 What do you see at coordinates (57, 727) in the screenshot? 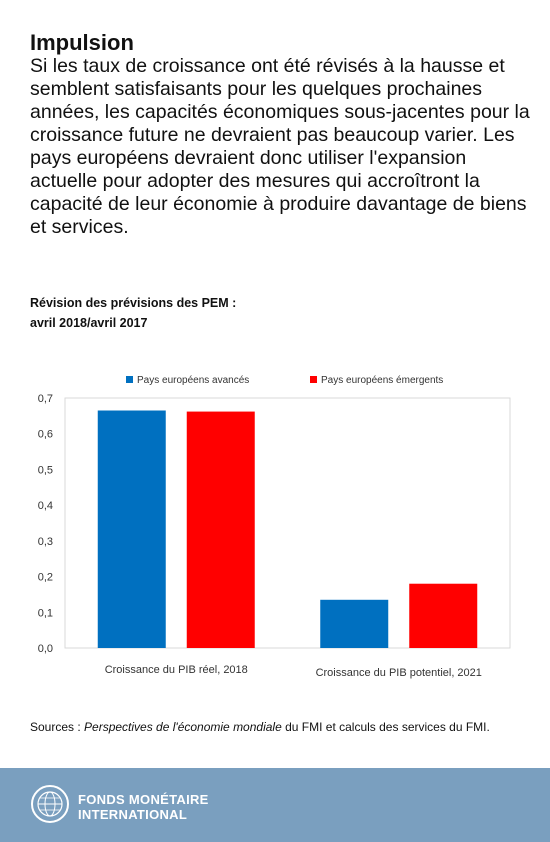
I see `sources-prefix: Sources :` at bounding box center [57, 727].